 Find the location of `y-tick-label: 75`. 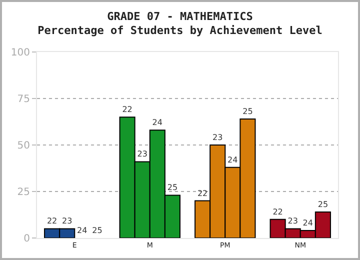

y-tick-label: 75 is located at coordinates (23, 99).